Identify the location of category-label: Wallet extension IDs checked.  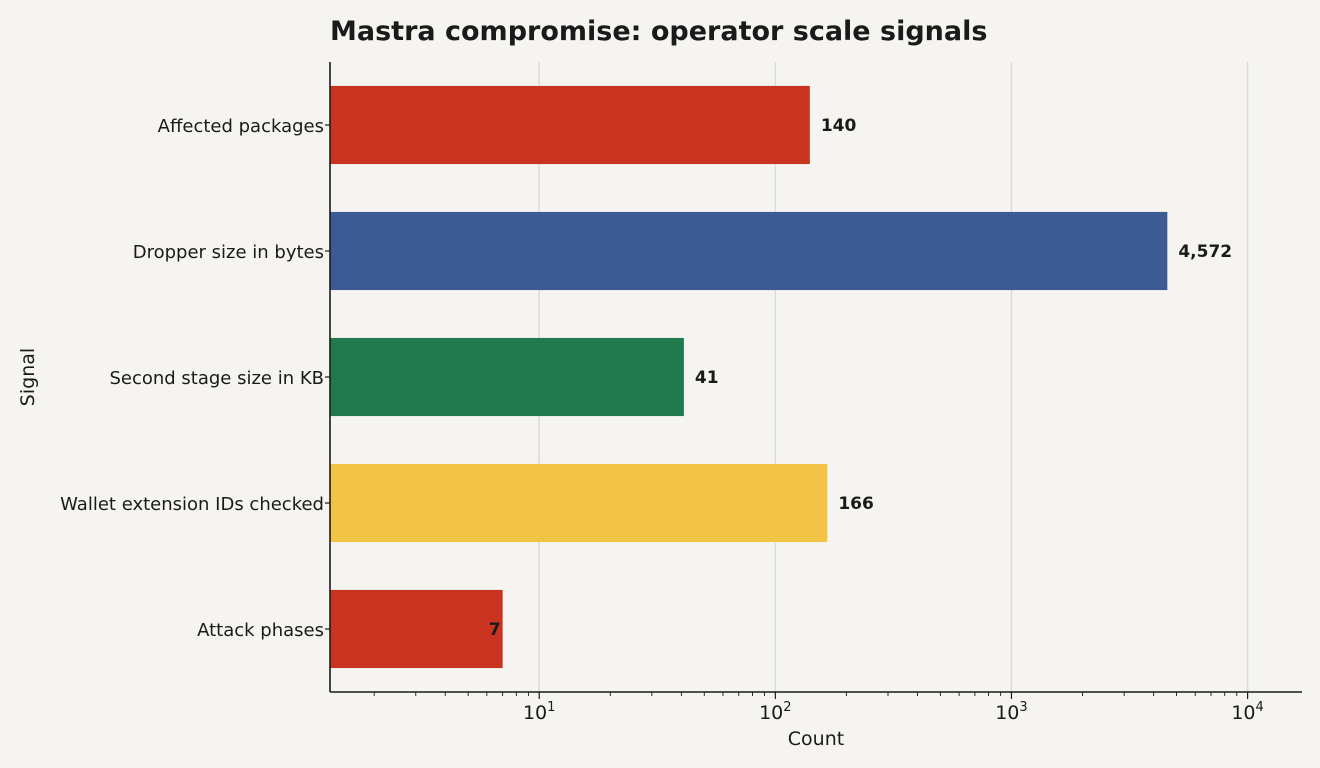
(192, 504).